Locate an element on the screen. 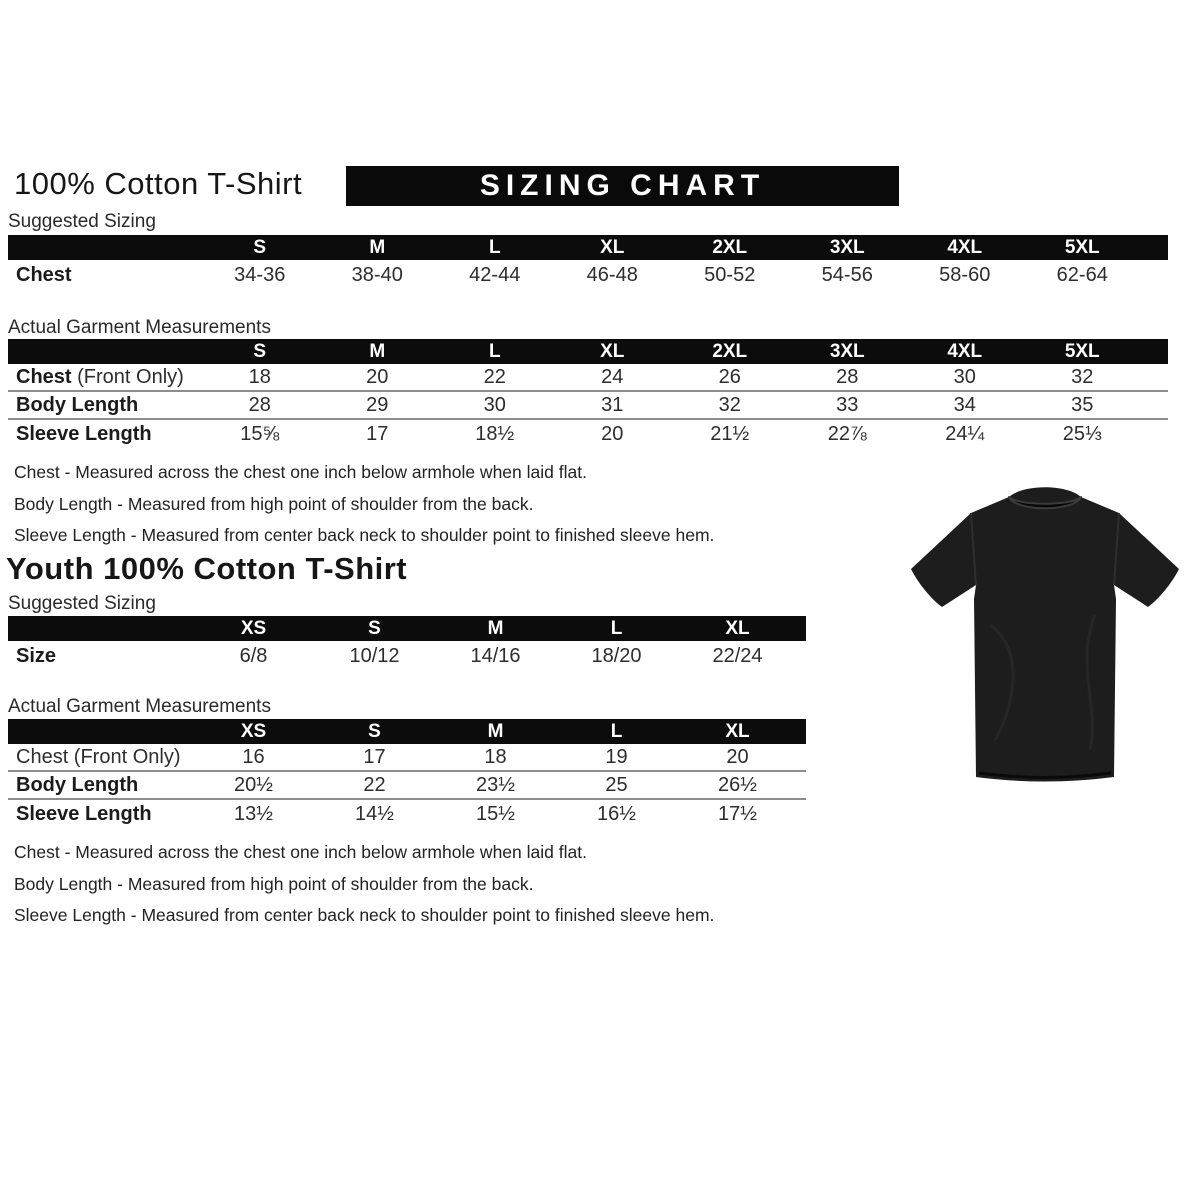 This screenshot has height=1200, width=1200. measurement-value-cell: 58-60 is located at coordinates (965, 275).